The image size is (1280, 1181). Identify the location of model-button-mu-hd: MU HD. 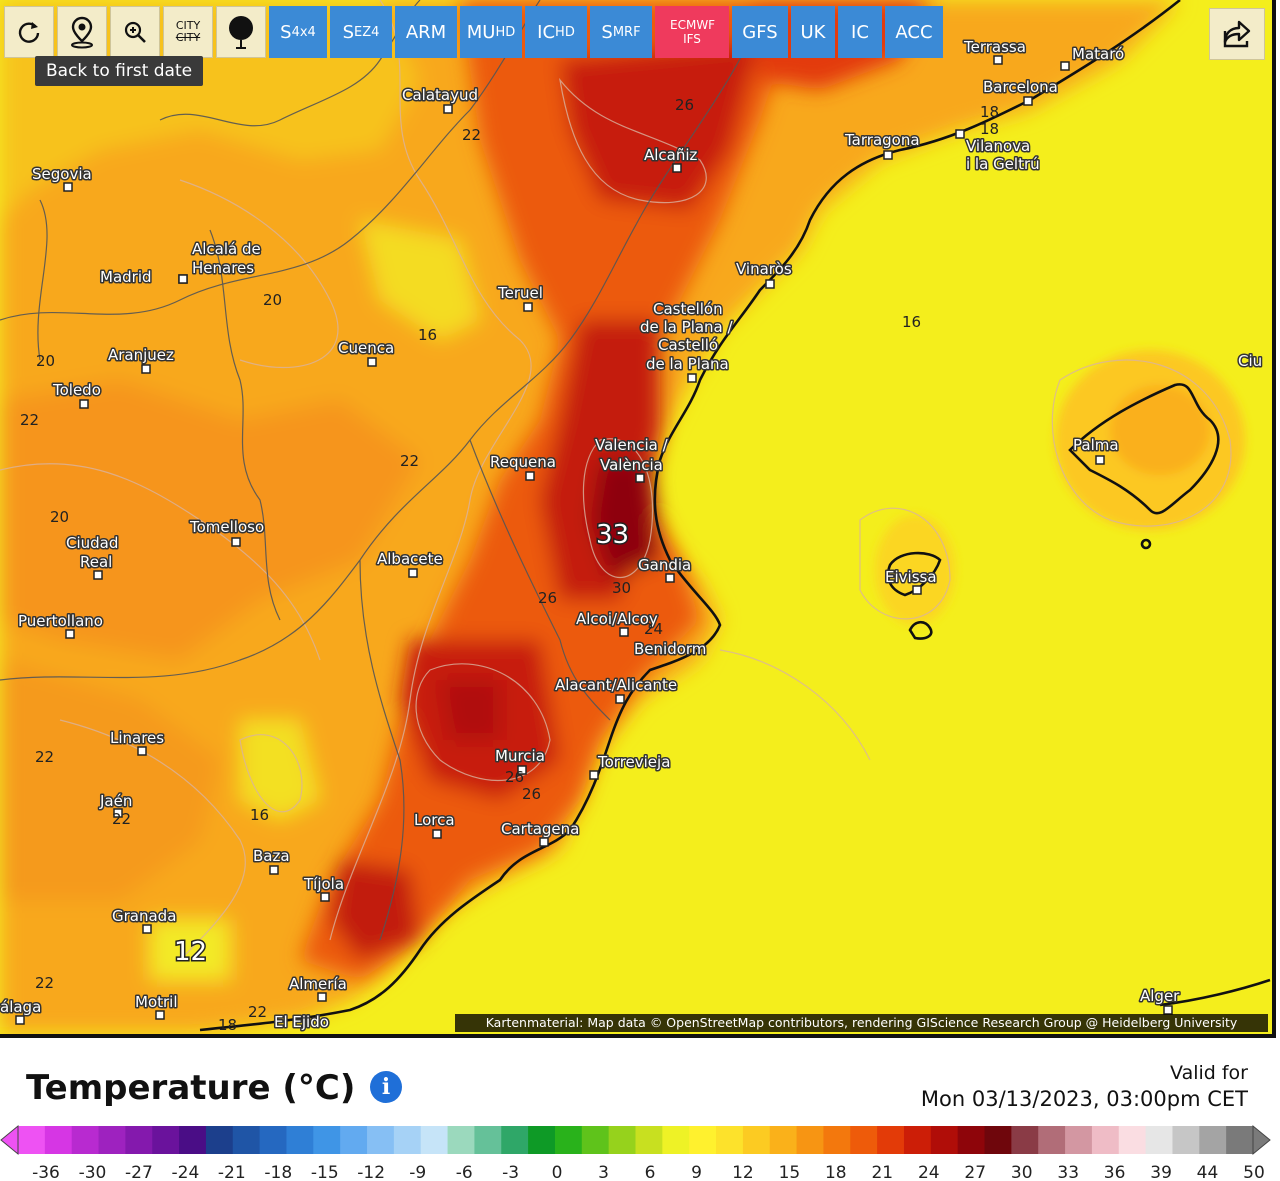
(491, 32).